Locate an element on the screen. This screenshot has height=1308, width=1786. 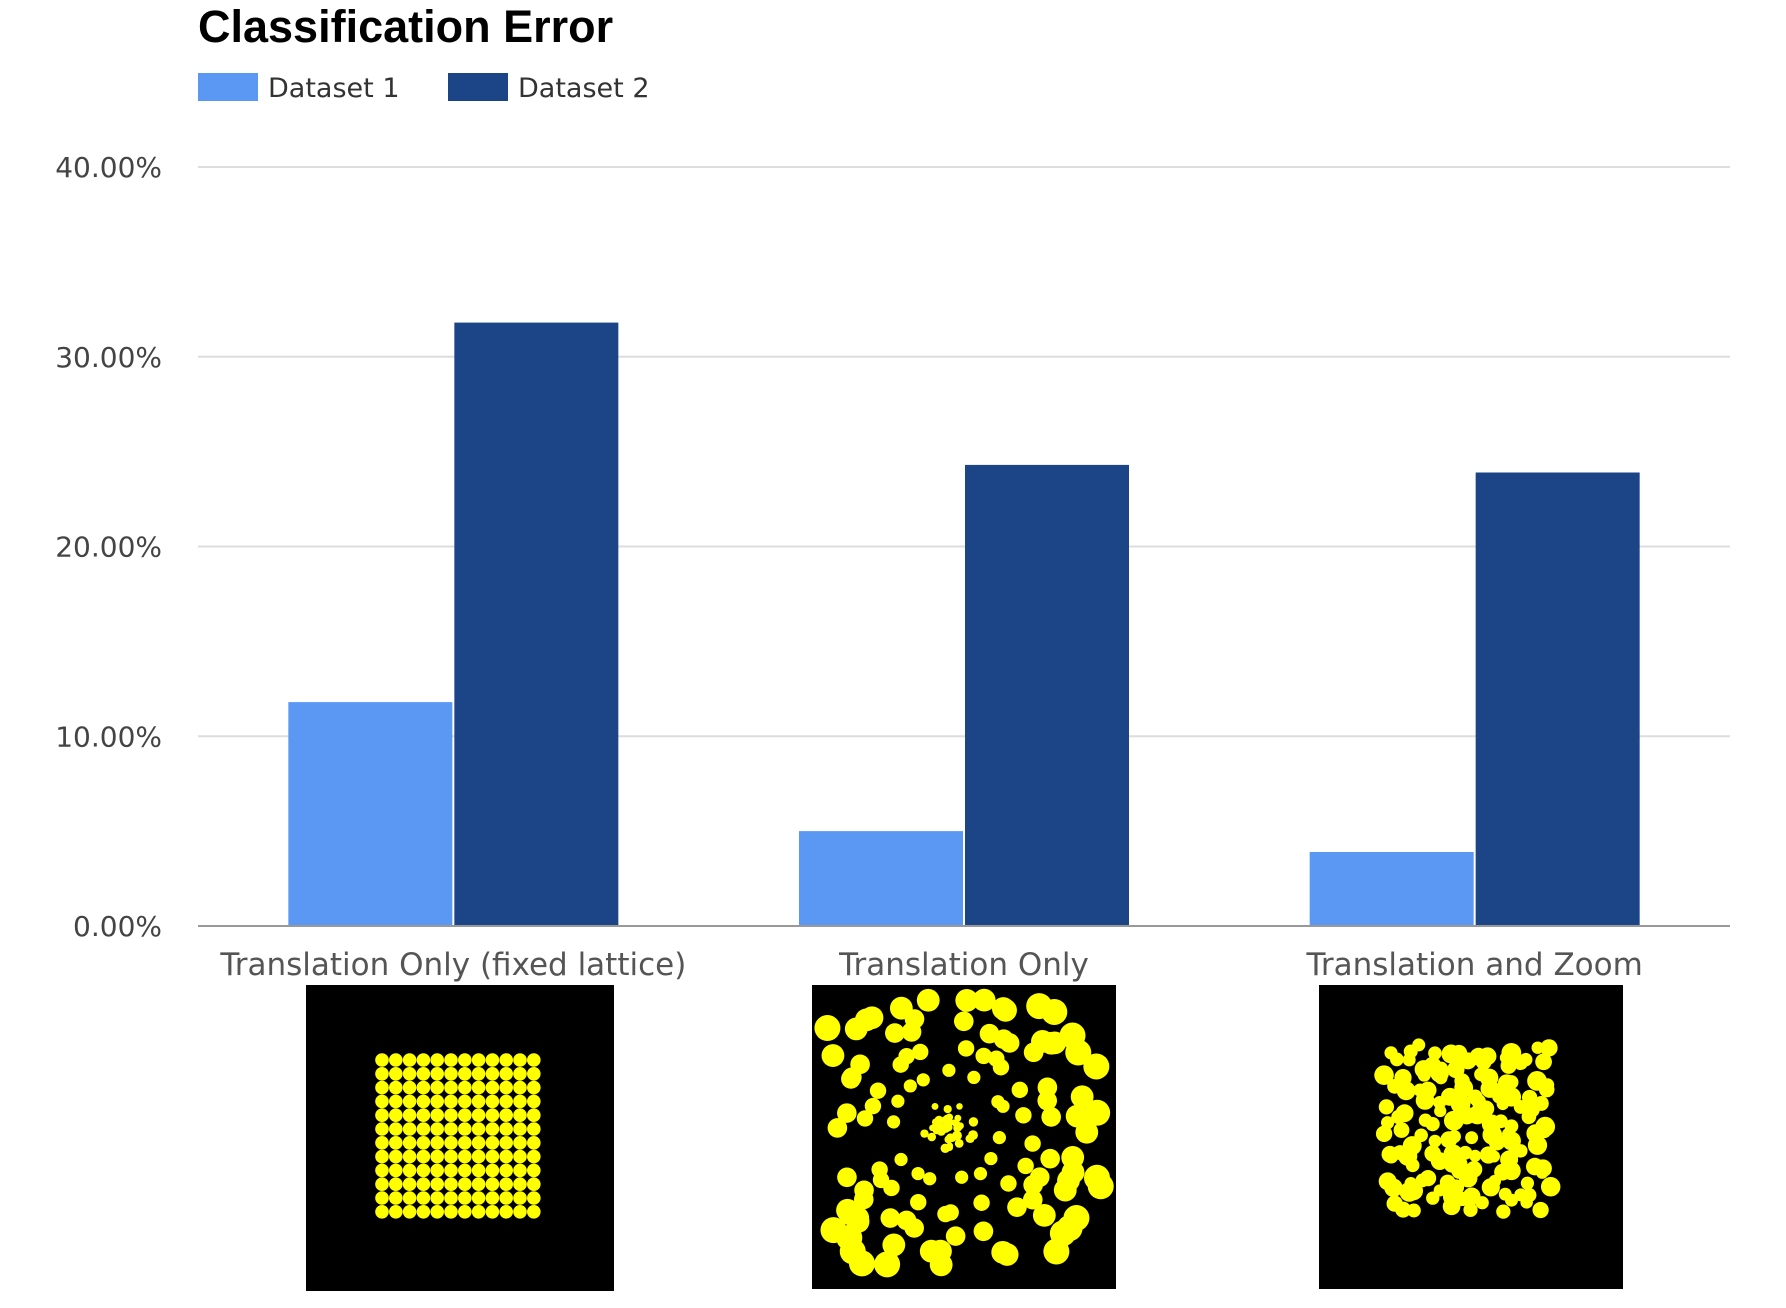
thumbnail-random-translation is located at coordinates (964, 1137).